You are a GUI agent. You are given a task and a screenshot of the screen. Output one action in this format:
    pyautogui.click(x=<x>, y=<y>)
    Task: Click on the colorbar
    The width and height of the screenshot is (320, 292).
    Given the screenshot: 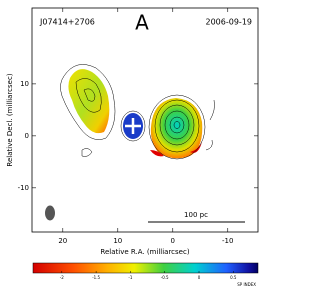 What is the action you would take?
    pyautogui.click(x=145, y=268)
    